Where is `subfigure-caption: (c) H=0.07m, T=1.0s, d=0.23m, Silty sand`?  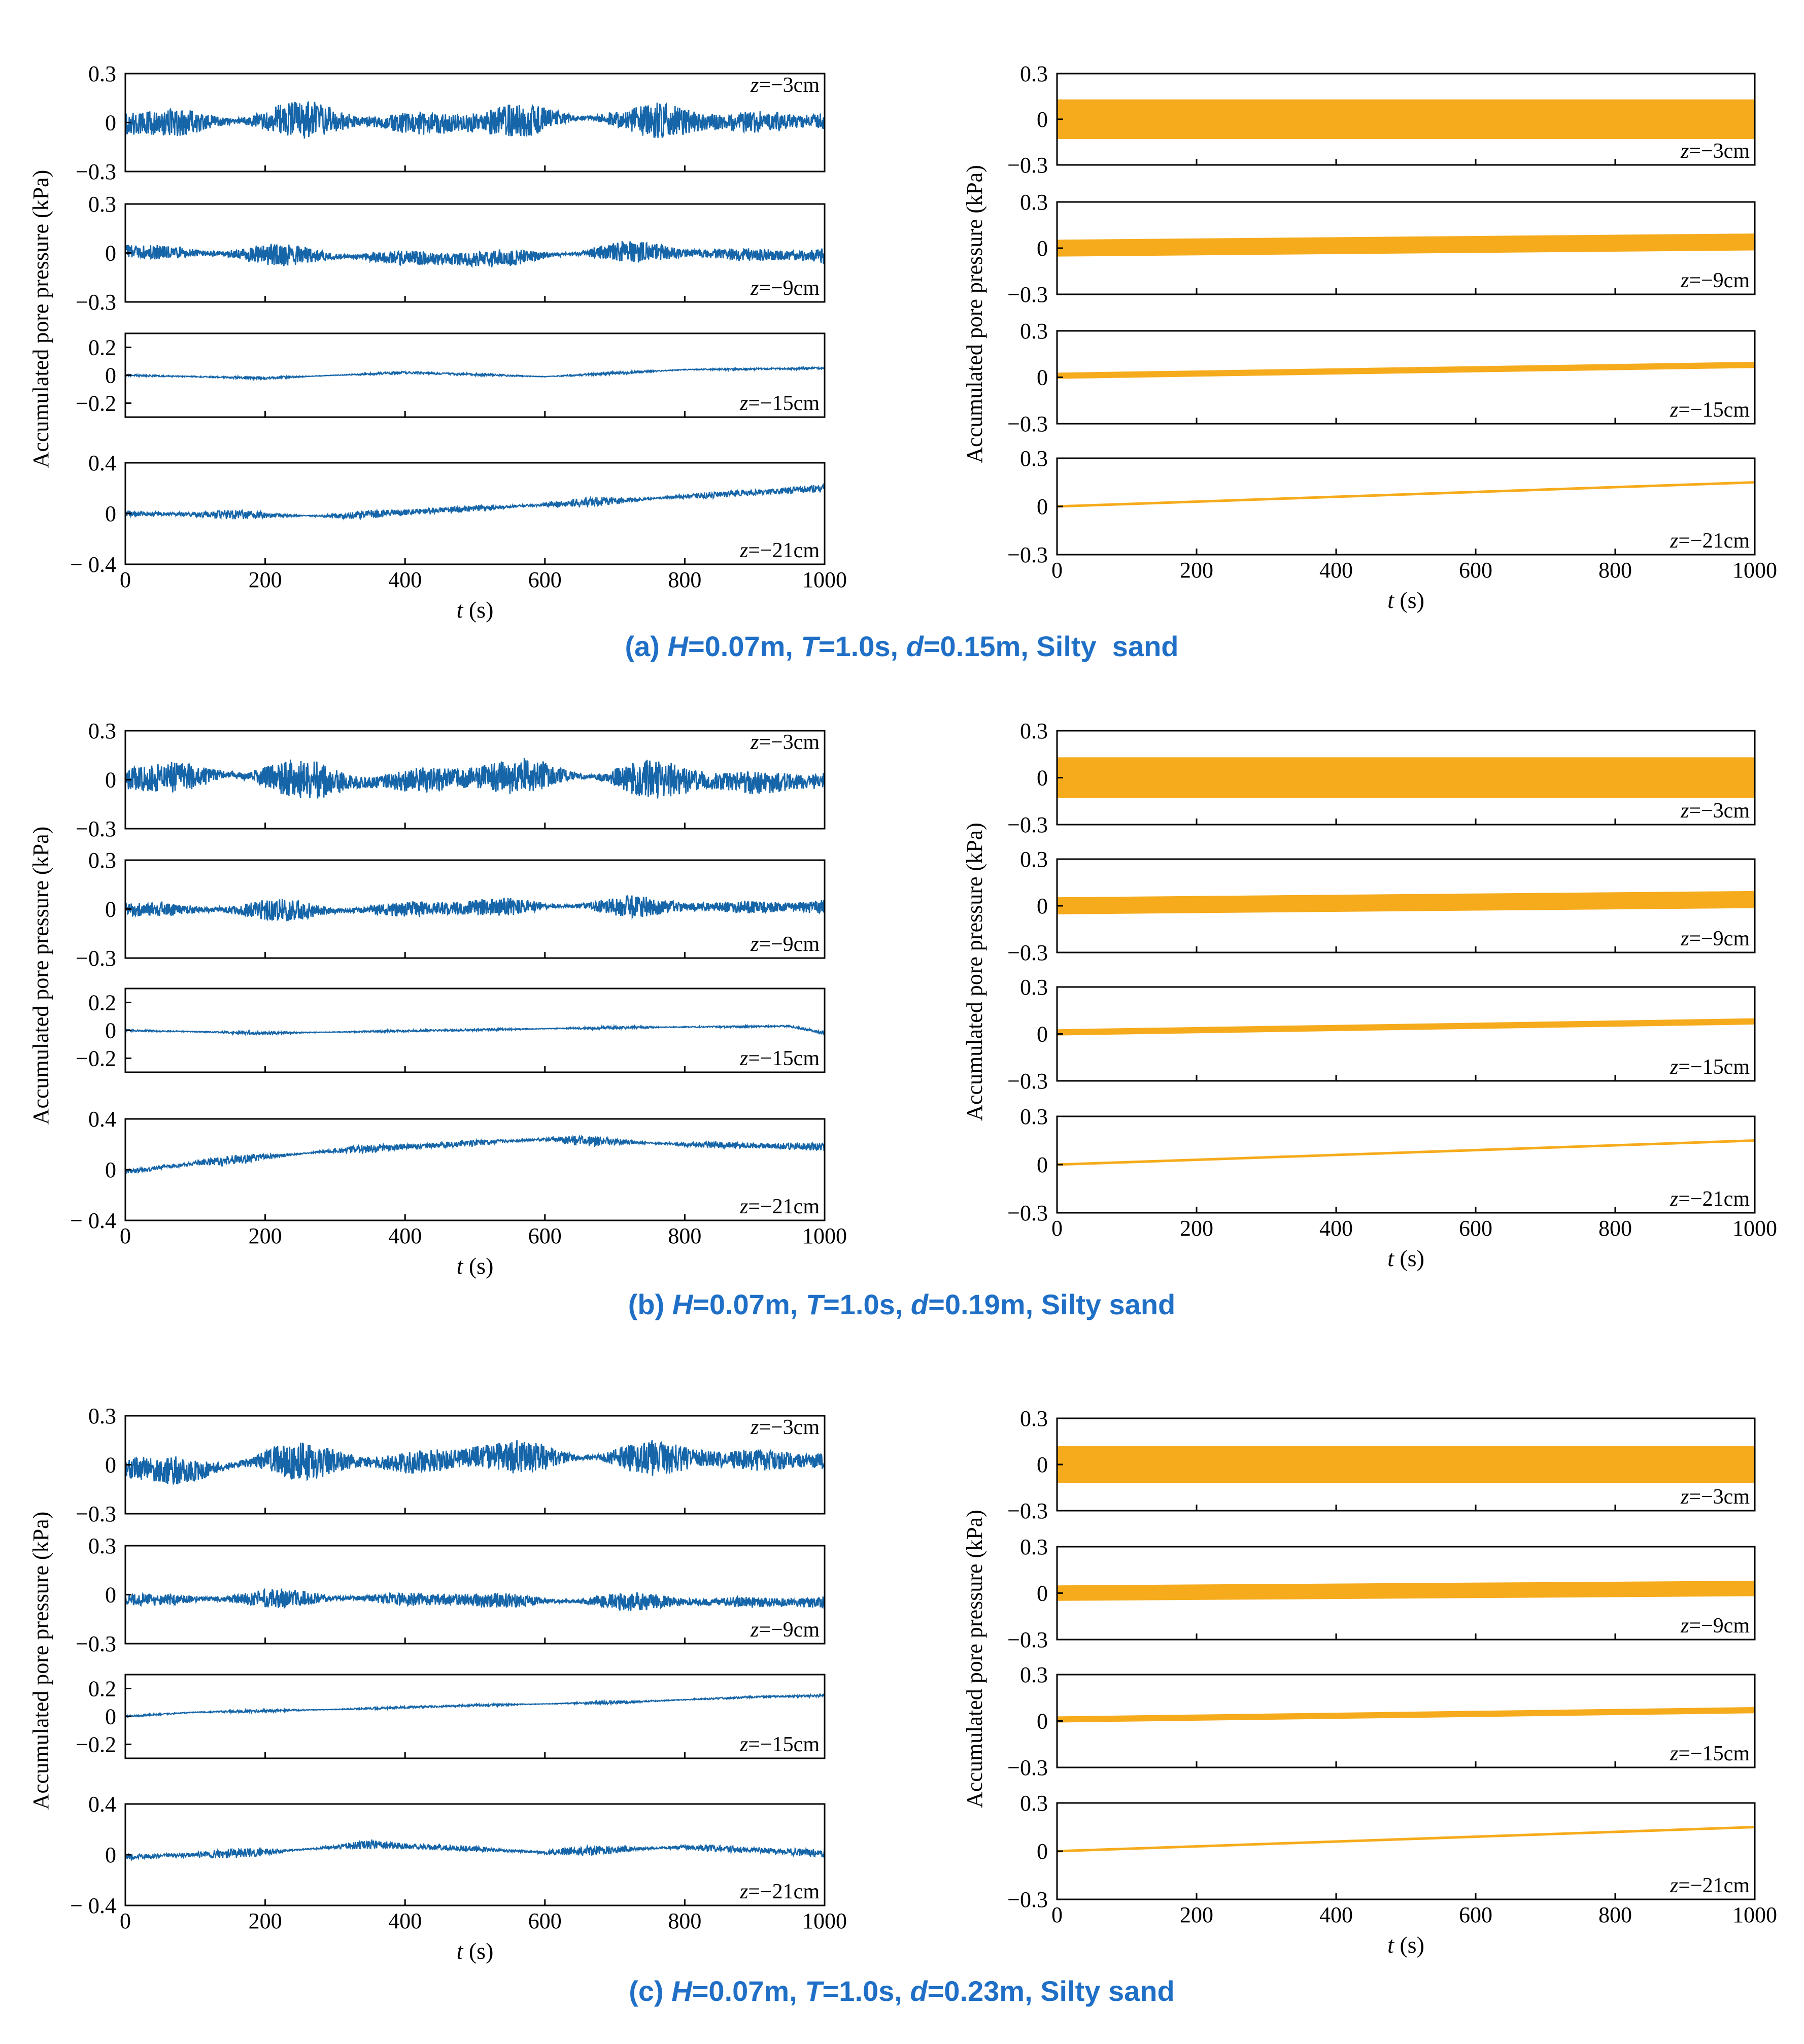 subfigure-caption: (c) H=0.07m, T=1.0s, d=0.23m, Silty sand is located at coordinates (901, 1991).